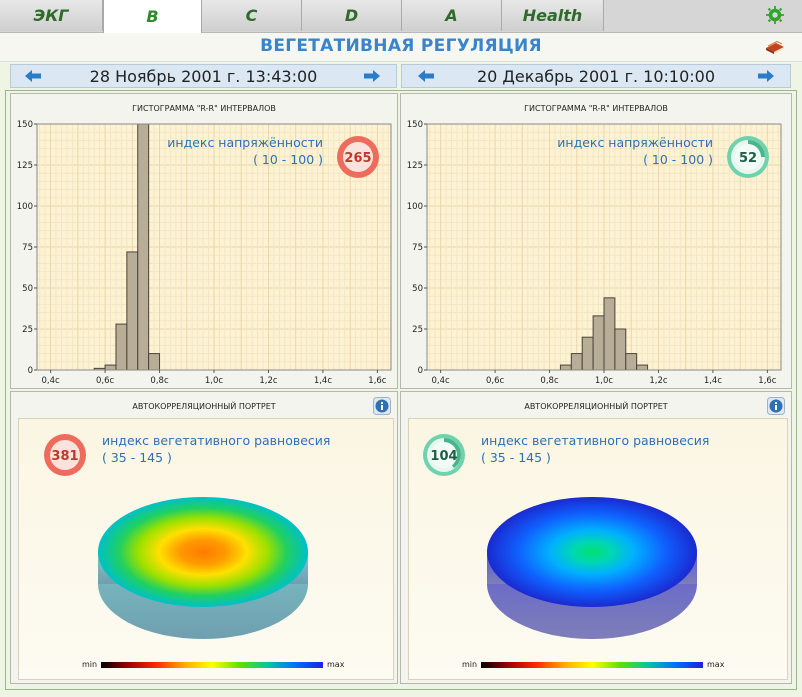 The height and width of the screenshot is (697, 802). I want to click on page-title: ВЕГЕТАТИВНАЯ РЕГУЛЯЦИЯ, so click(401, 46).